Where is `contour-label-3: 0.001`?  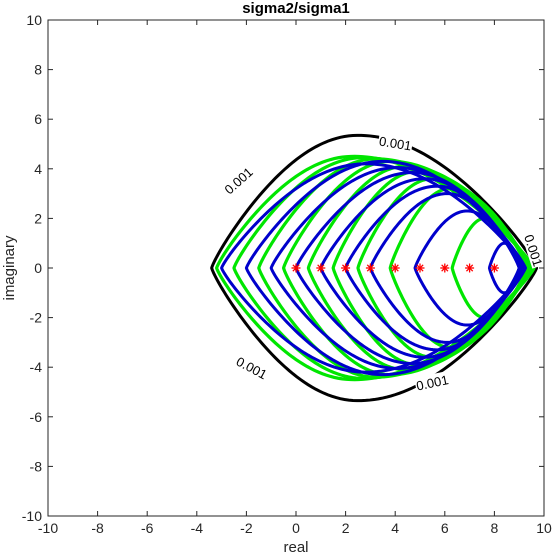
contour-label-3: 0.001 is located at coordinates (432, 382).